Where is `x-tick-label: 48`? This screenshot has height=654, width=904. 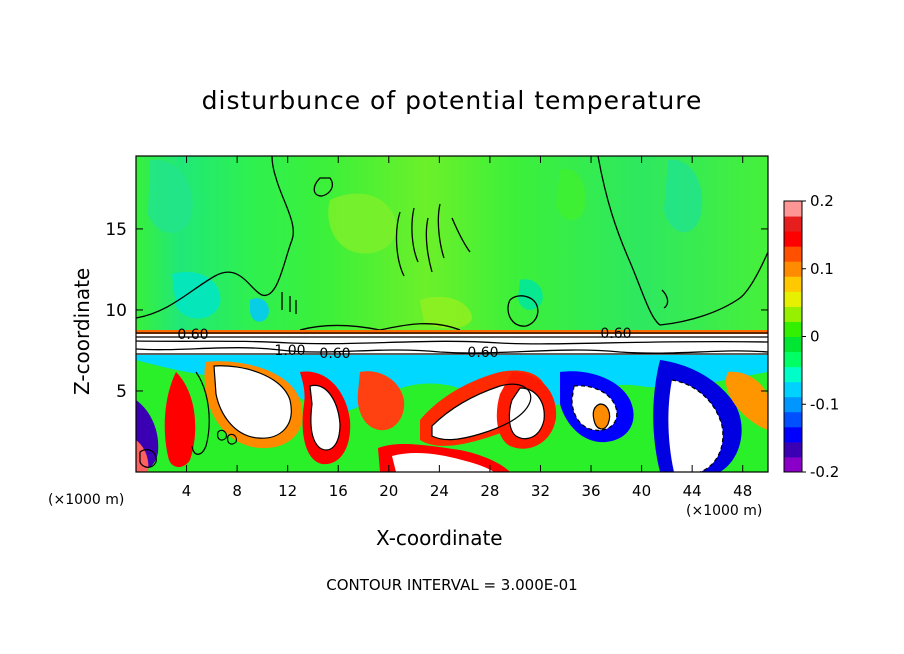
x-tick-label: 48 is located at coordinates (742, 491).